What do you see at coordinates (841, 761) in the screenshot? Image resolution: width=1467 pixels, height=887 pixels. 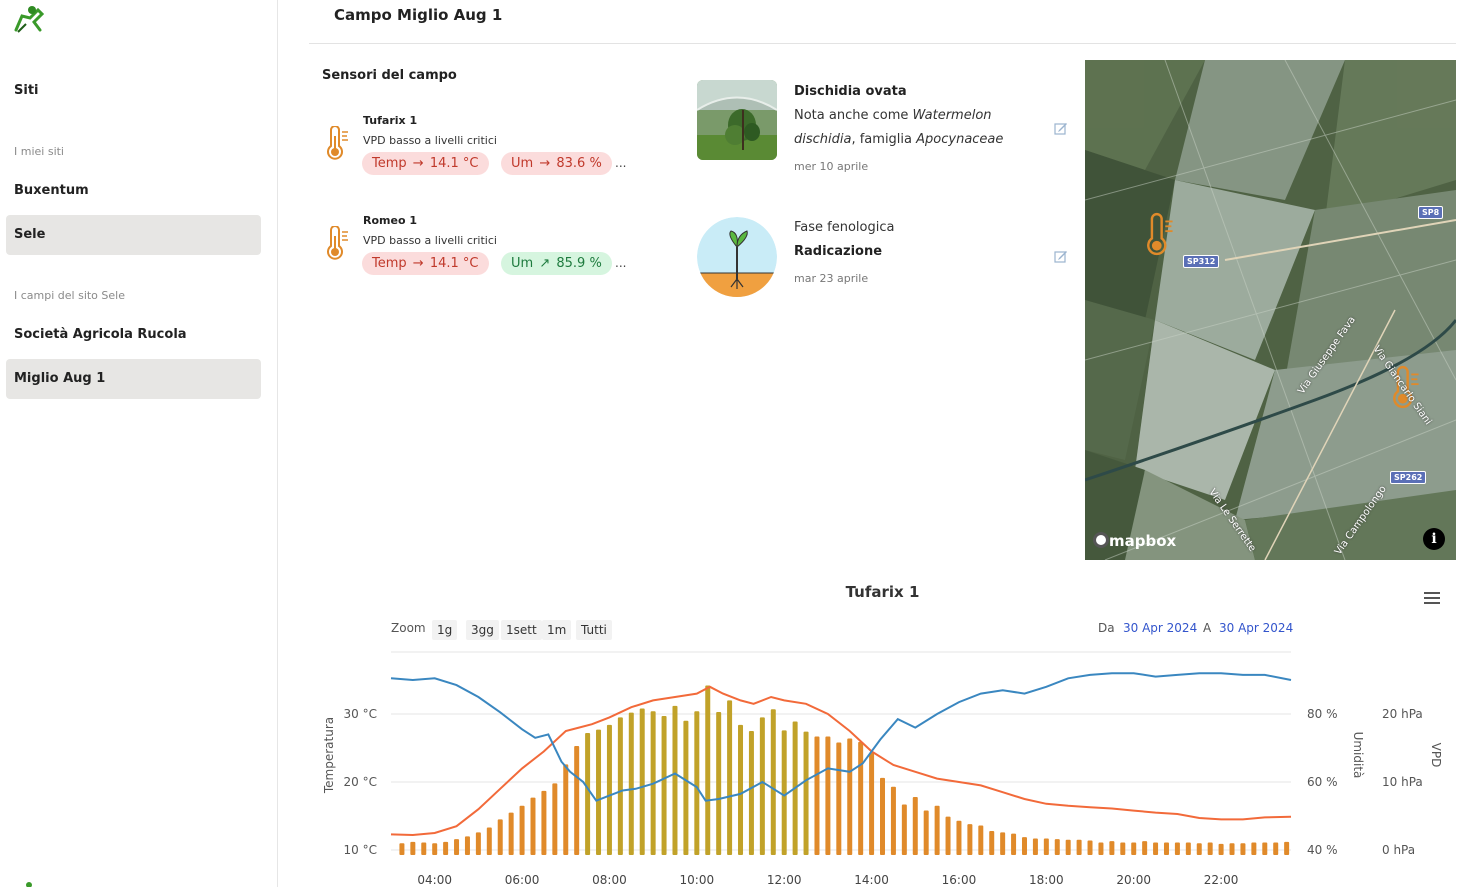 I see `temperature-line` at bounding box center [841, 761].